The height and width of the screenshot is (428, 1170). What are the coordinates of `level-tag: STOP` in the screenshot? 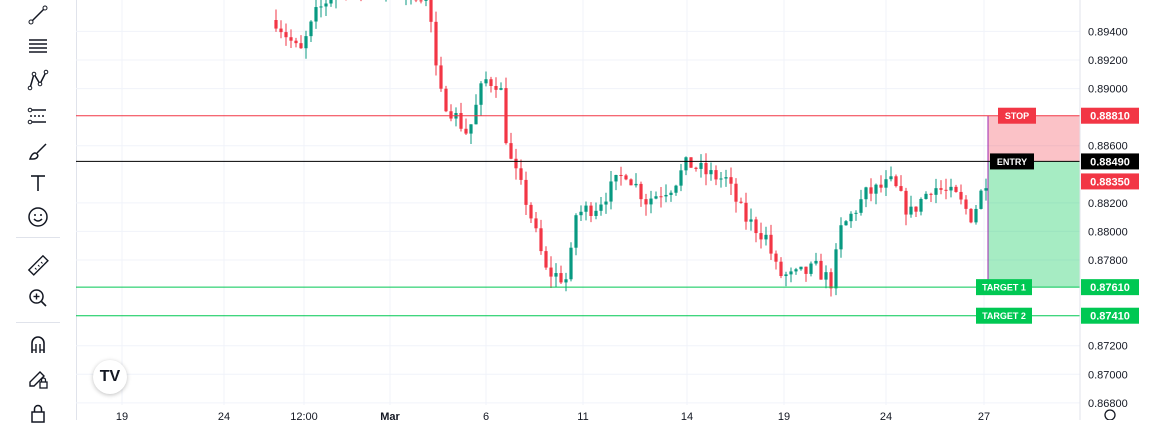 It's located at (1017, 116).